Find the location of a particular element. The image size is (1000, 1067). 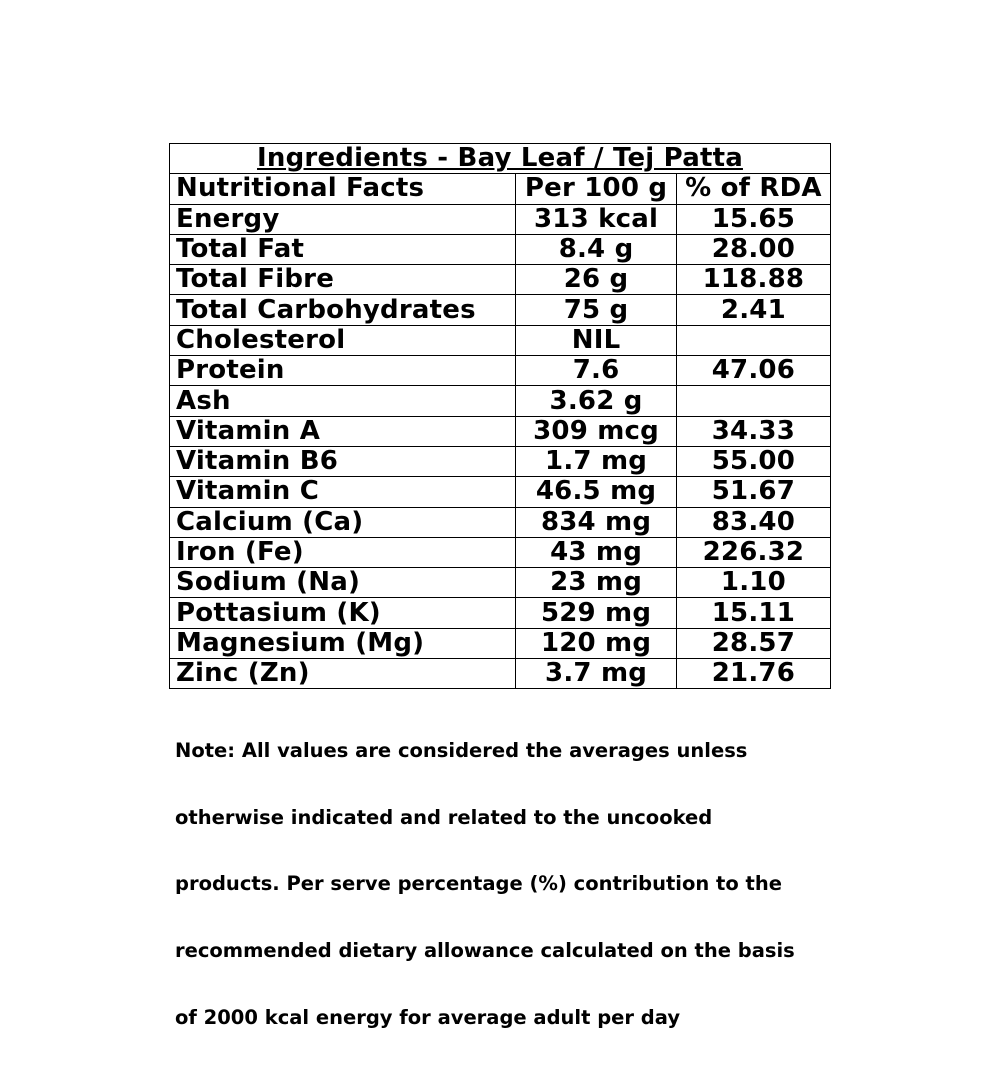

table-row: Calcium (Ca) 834 mg 83.40 is located at coordinates (500, 522).